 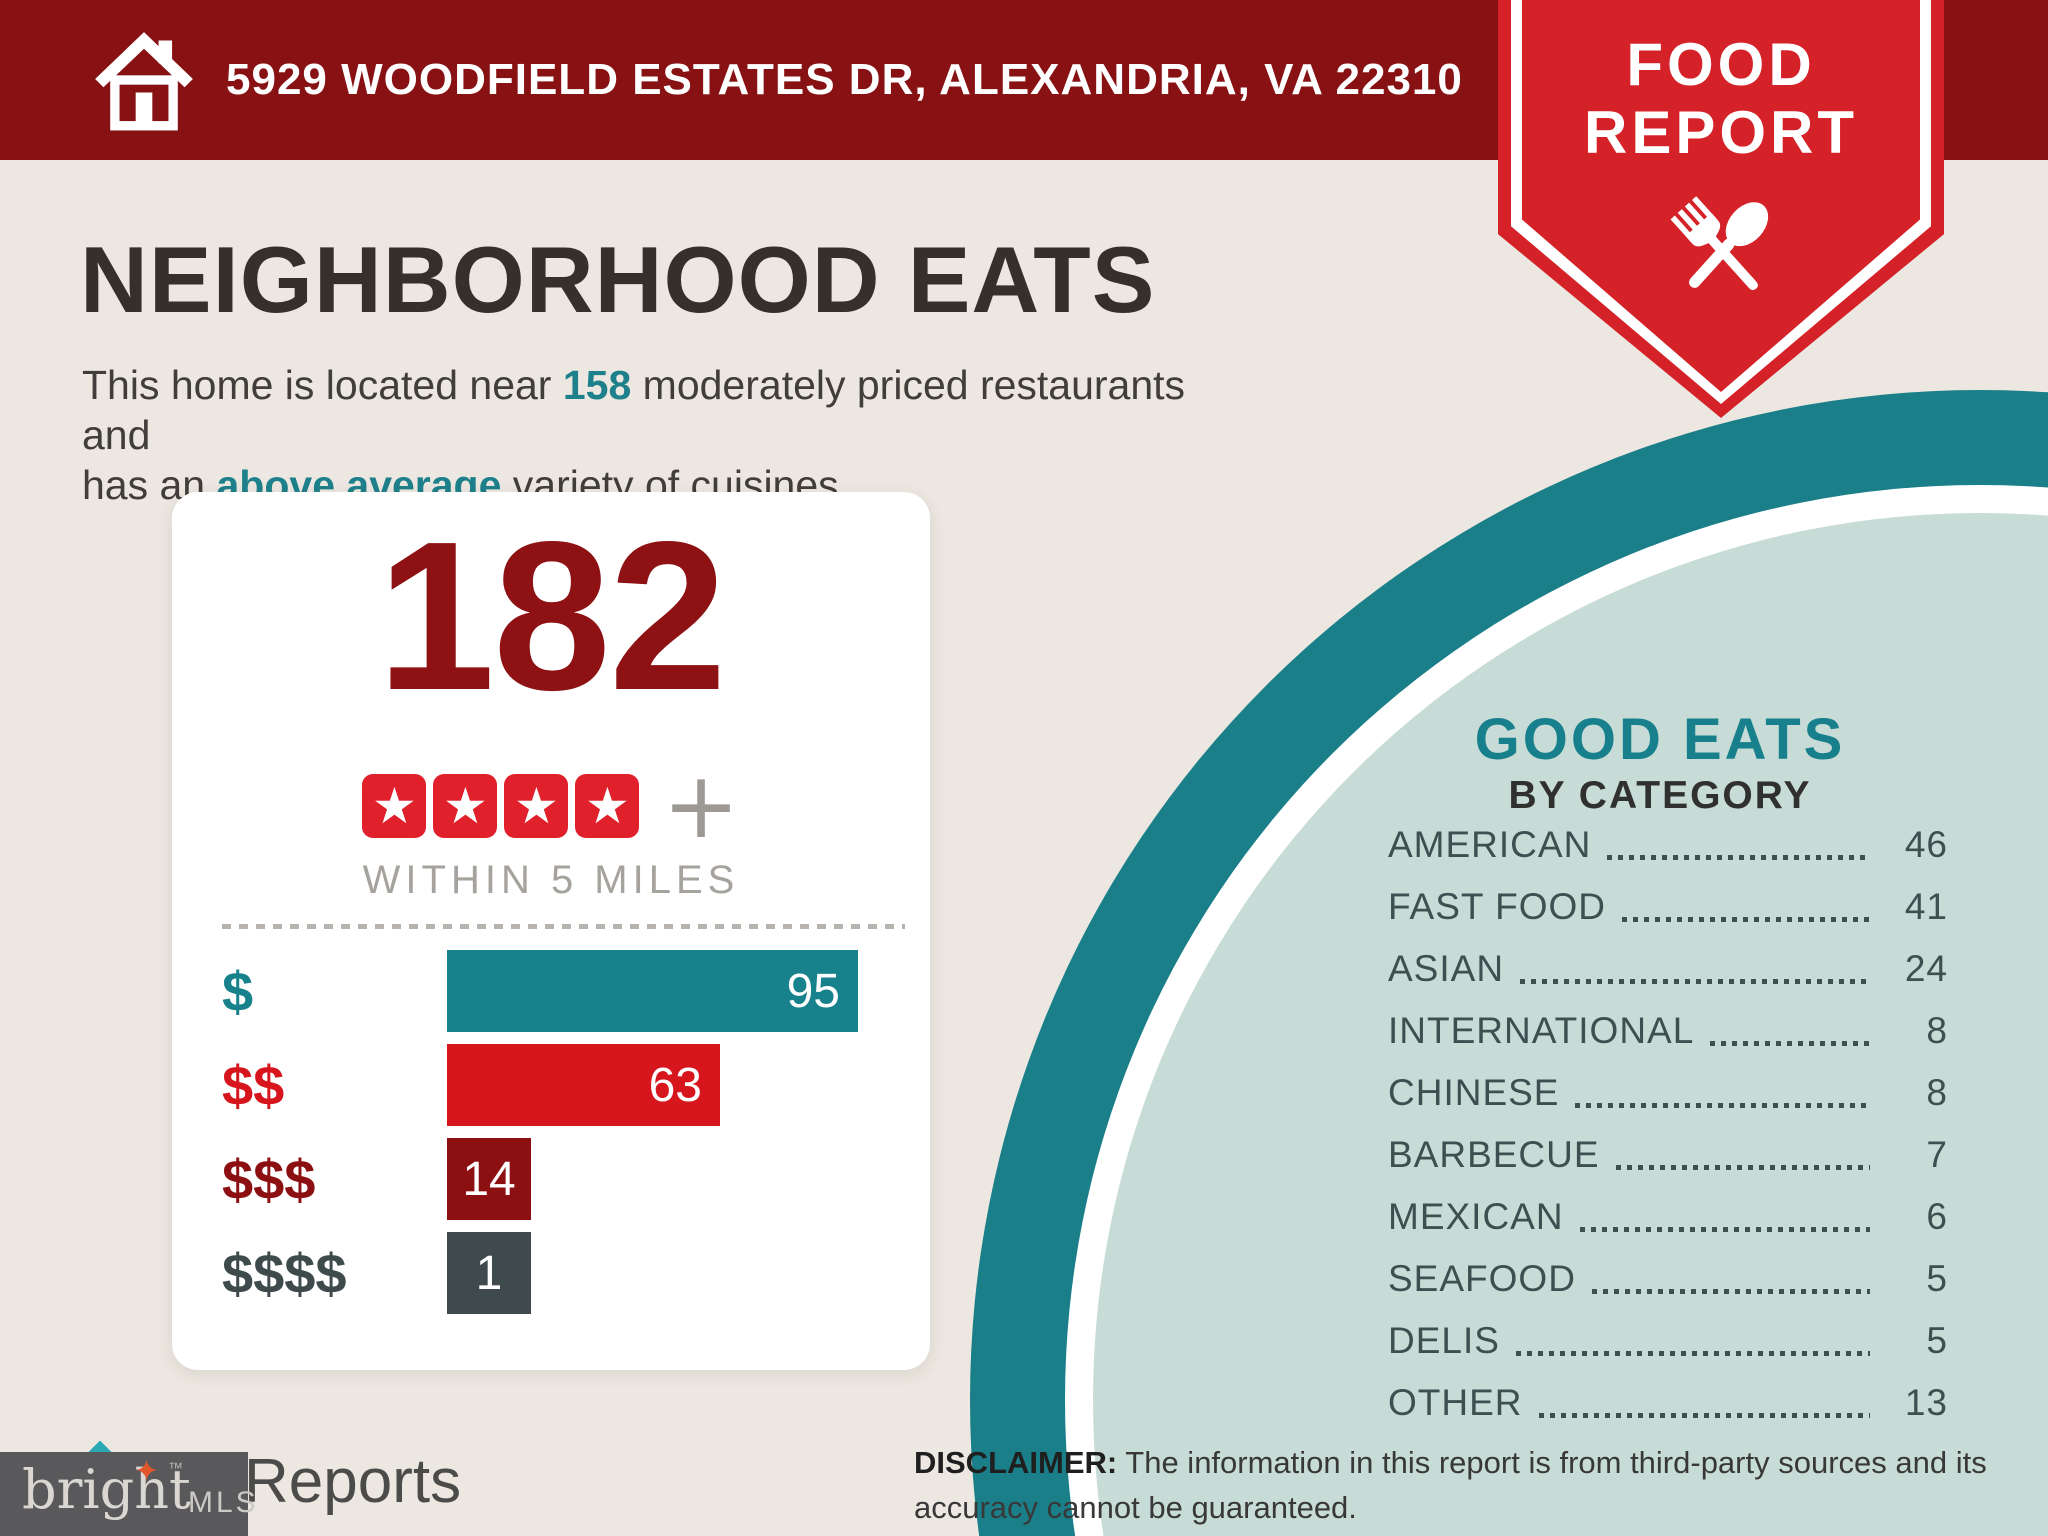 What do you see at coordinates (238, 991) in the screenshot?
I see `price-level-label: $` at bounding box center [238, 991].